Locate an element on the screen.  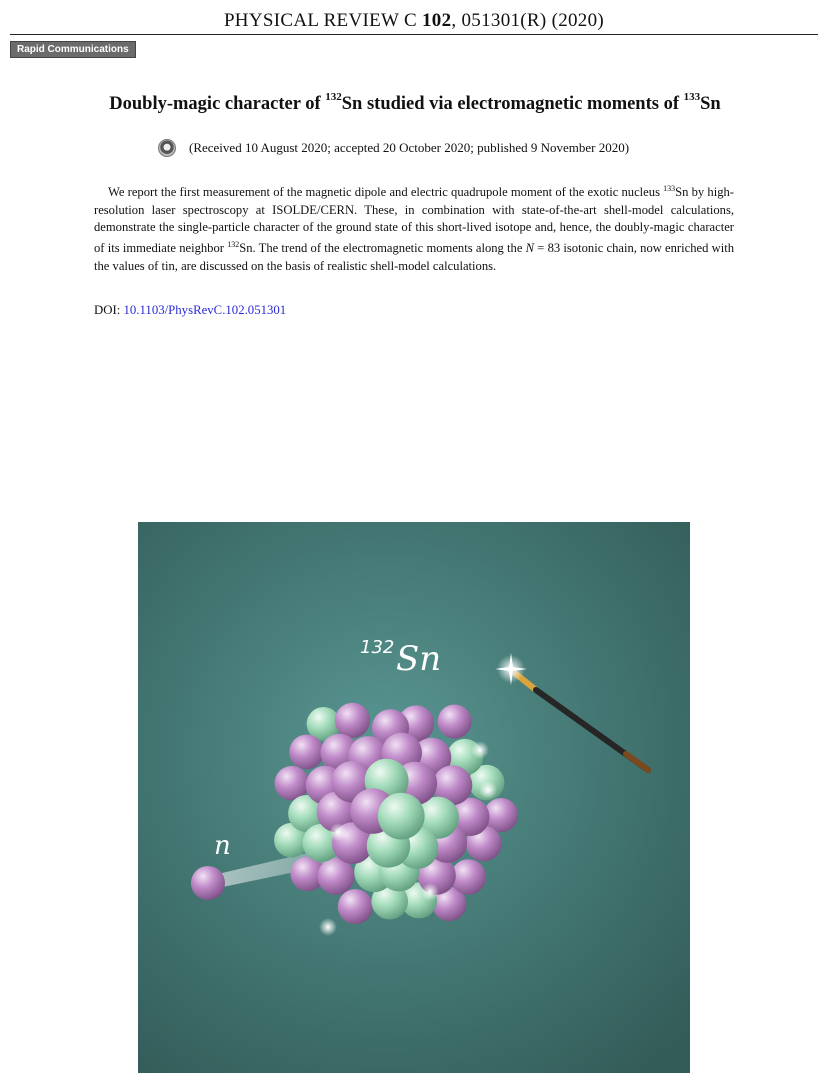
title-sup2: 133 is located at coordinates (692, 97).